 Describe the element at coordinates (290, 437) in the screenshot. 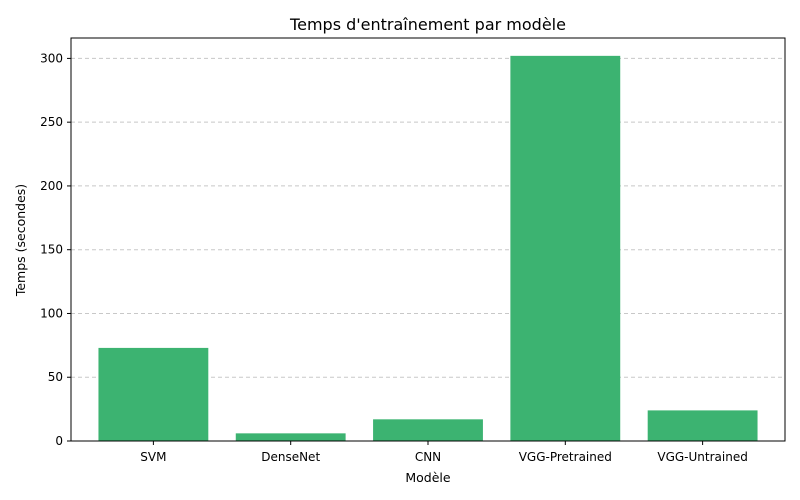

I see `bar-densenet` at that location.